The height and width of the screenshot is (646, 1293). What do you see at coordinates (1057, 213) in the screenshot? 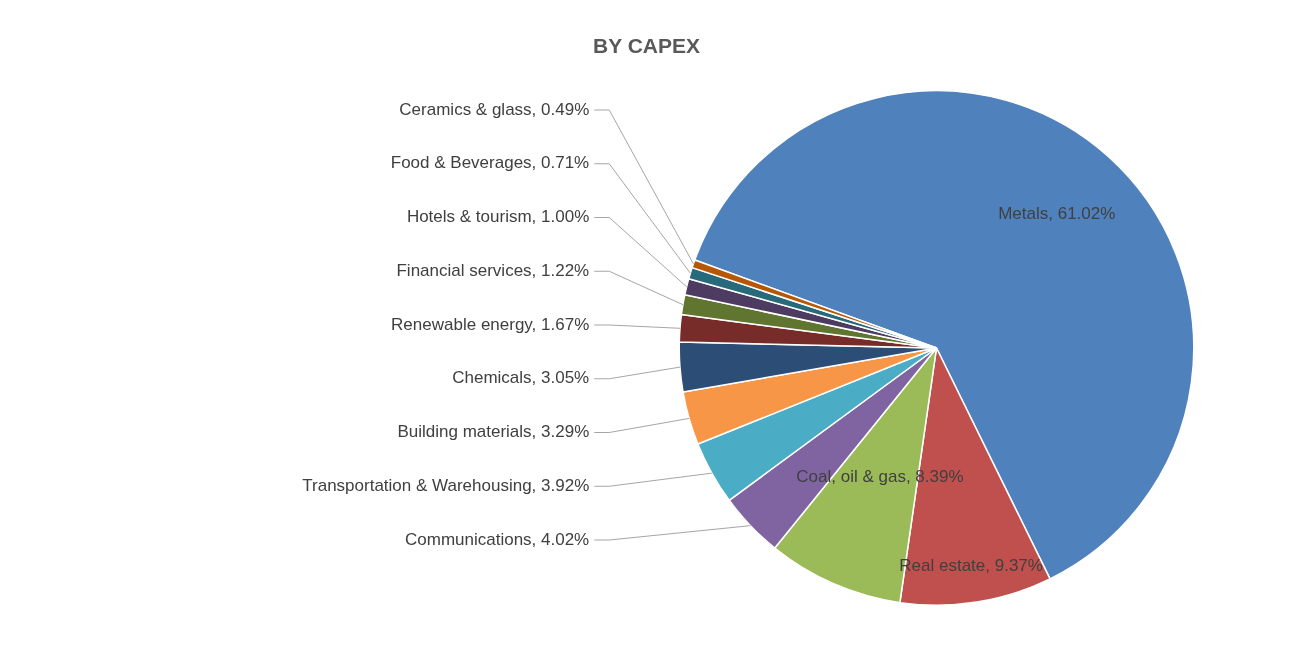
I see `slice-label: Metals, 61.02%` at bounding box center [1057, 213].